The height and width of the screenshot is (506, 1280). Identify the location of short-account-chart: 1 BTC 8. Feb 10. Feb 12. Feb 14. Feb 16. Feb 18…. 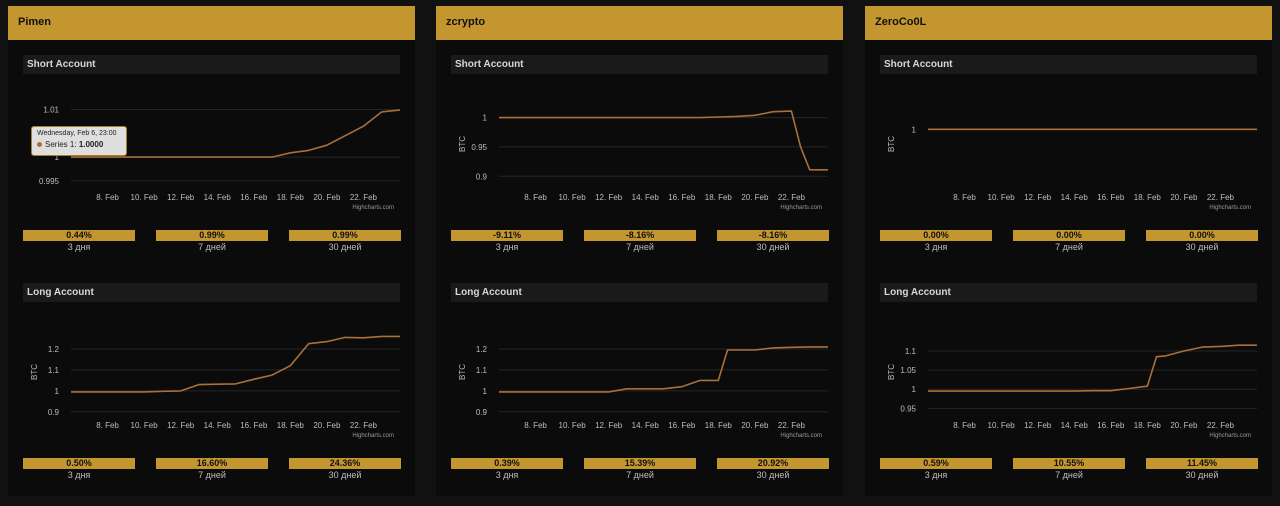
(1068, 156).